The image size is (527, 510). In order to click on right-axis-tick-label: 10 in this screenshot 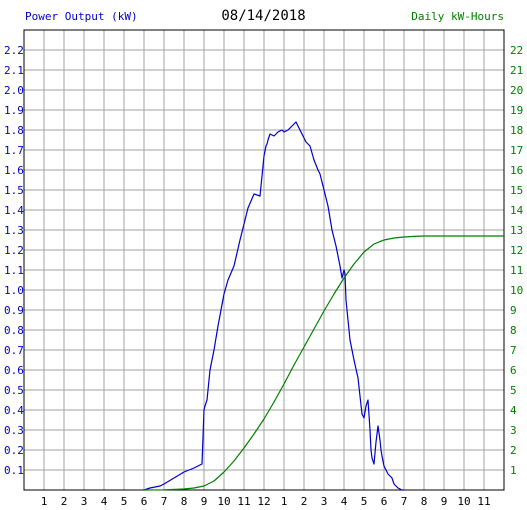, I will do `click(516, 290)`.